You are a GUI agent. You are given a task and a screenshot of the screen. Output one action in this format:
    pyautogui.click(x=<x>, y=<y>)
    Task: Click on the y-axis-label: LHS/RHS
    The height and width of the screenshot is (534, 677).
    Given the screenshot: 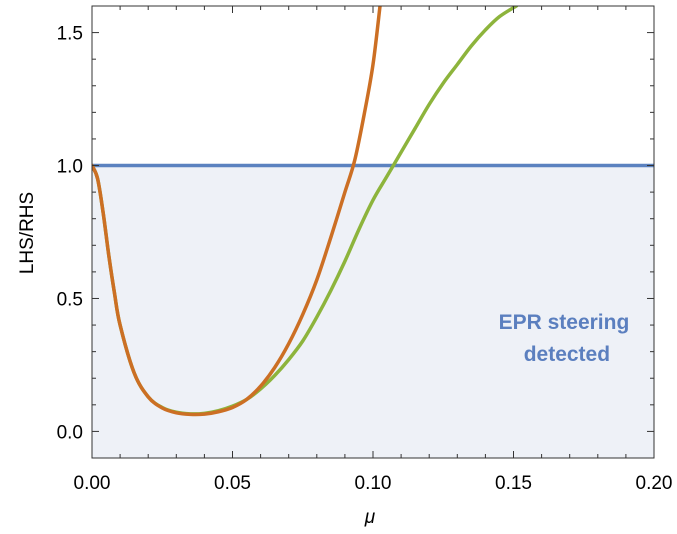 What is the action you would take?
    pyautogui.click(x=27, y=233)
    